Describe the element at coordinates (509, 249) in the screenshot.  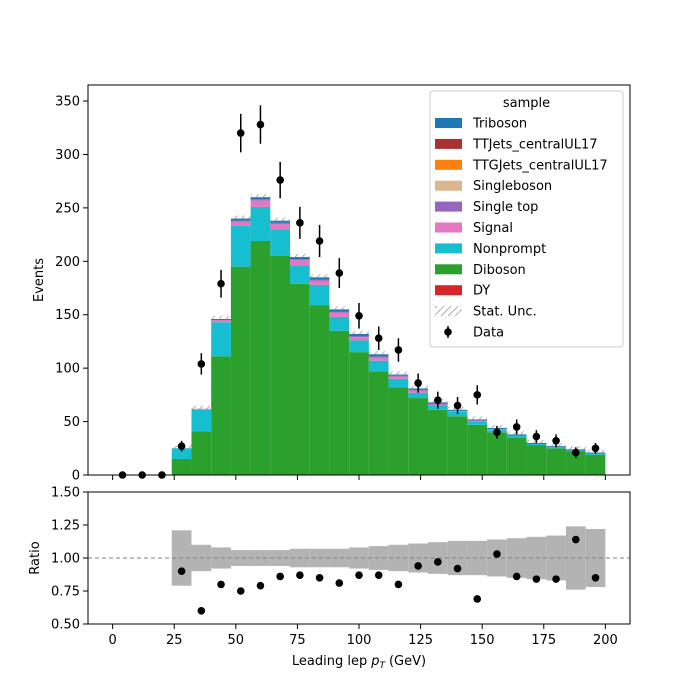
I see `legend-label-nonprompt: Nonprompt` at that location.